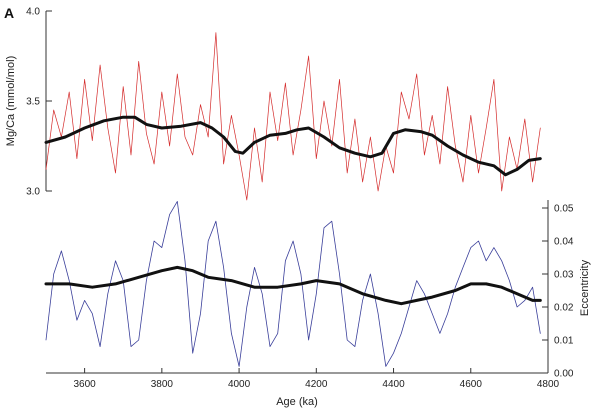  Describe the element at coordinates (316, 384) in the screenshot. I see `x-tick-label: 4200` at that location.